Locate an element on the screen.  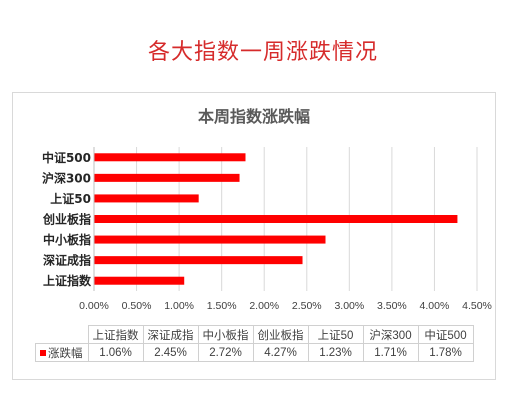
table-value-cell: 2.72% is located at coordinates (225, 352).